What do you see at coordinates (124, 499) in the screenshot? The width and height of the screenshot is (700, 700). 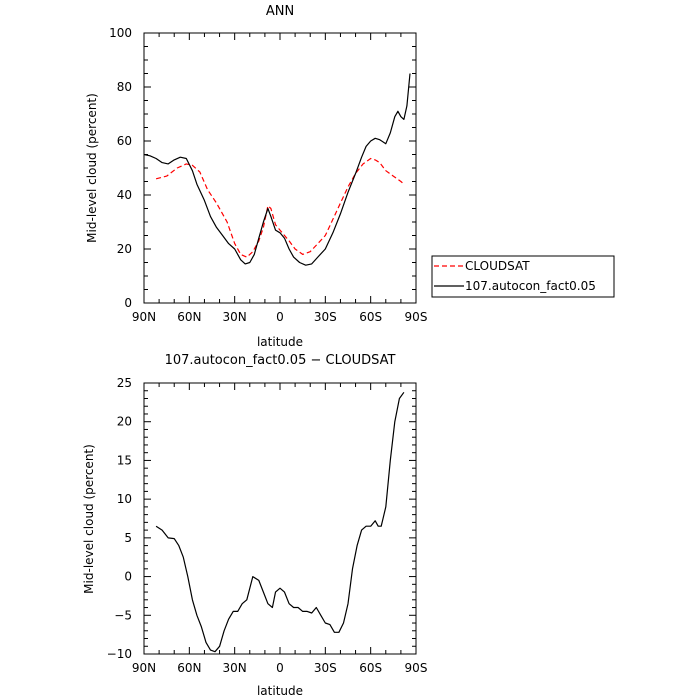 I see `panel2-ytick-label: 10` at bounding box center [124, 499].